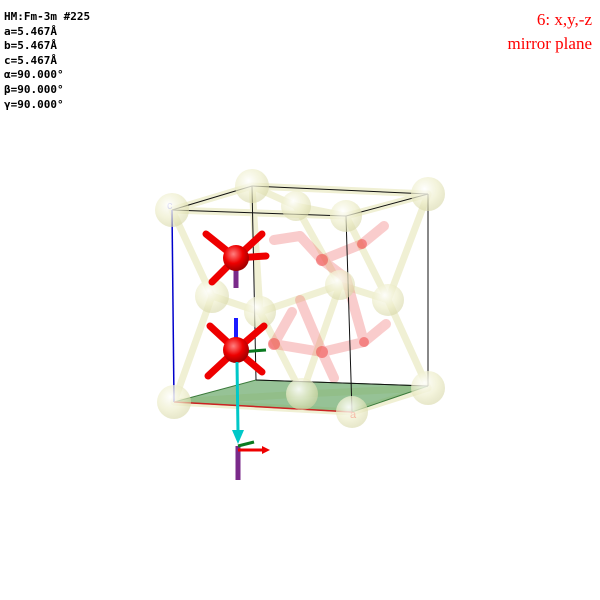 The width and height of the screenshot is (600, 600). What do you see at coordinates (173, 306) in the screenshot?
I see `c-axis-line` at bounding box center [173, 306].